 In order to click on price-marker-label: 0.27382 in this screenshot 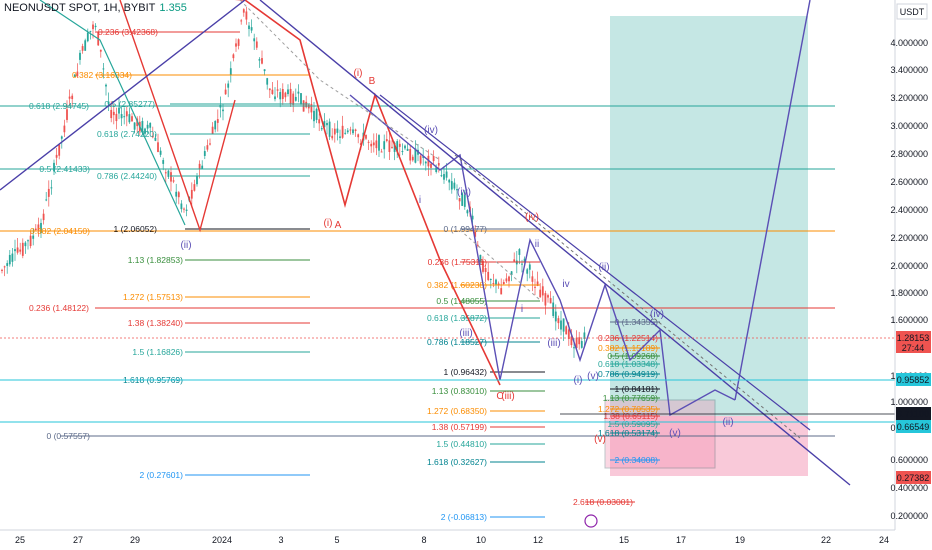, I will do `click(913, 478)`.